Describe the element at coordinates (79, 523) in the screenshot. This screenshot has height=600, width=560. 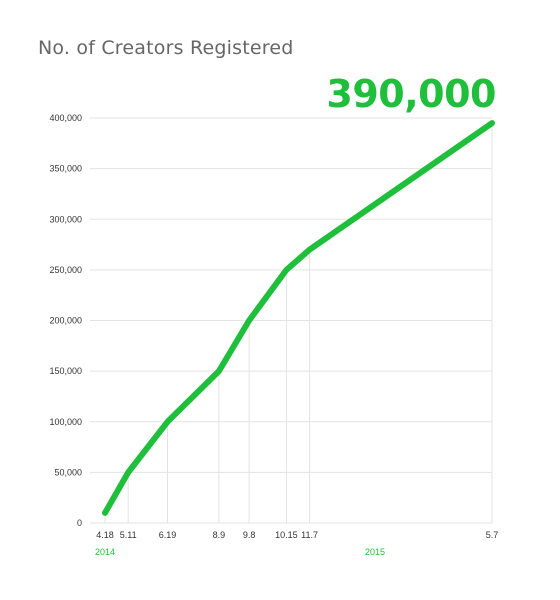
I see `y-tick-label: 0` at that location.